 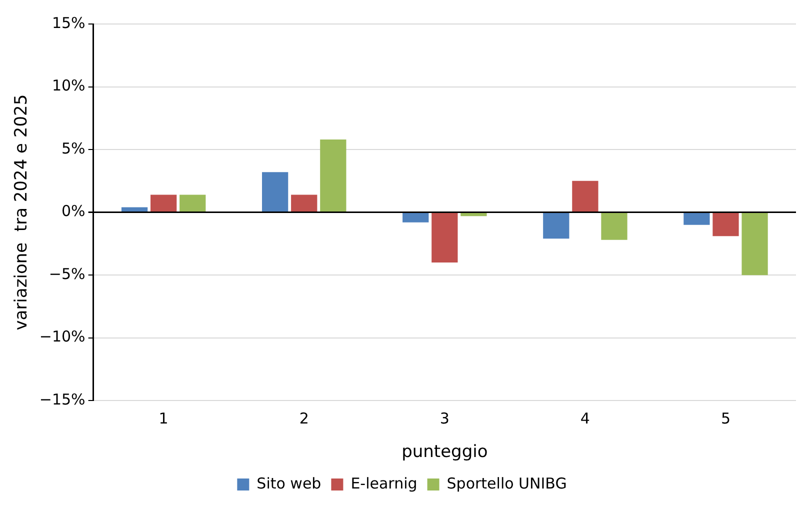 What do you see at coordinates (22, 212) in the screenshot?
I see `y-axis-title: variazione tra 2024 e 2025` at bounding box center [22, 212].